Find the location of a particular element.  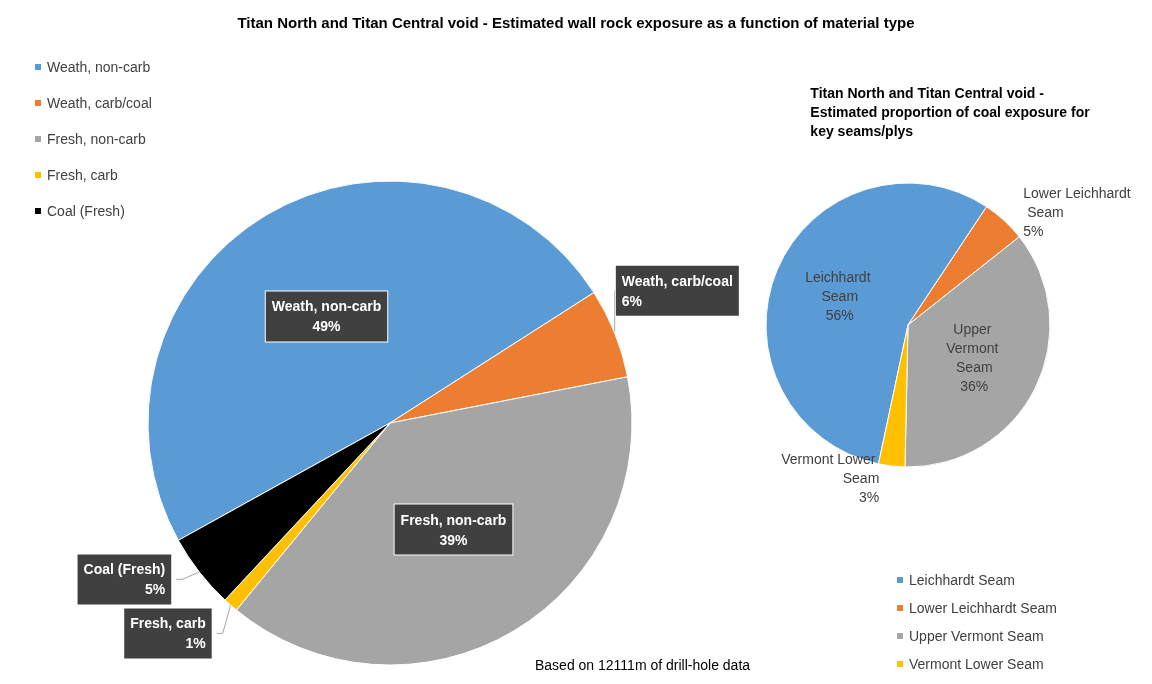

slice-label: Lower Leichhardt Seam is located at coordinates (1077, 202).